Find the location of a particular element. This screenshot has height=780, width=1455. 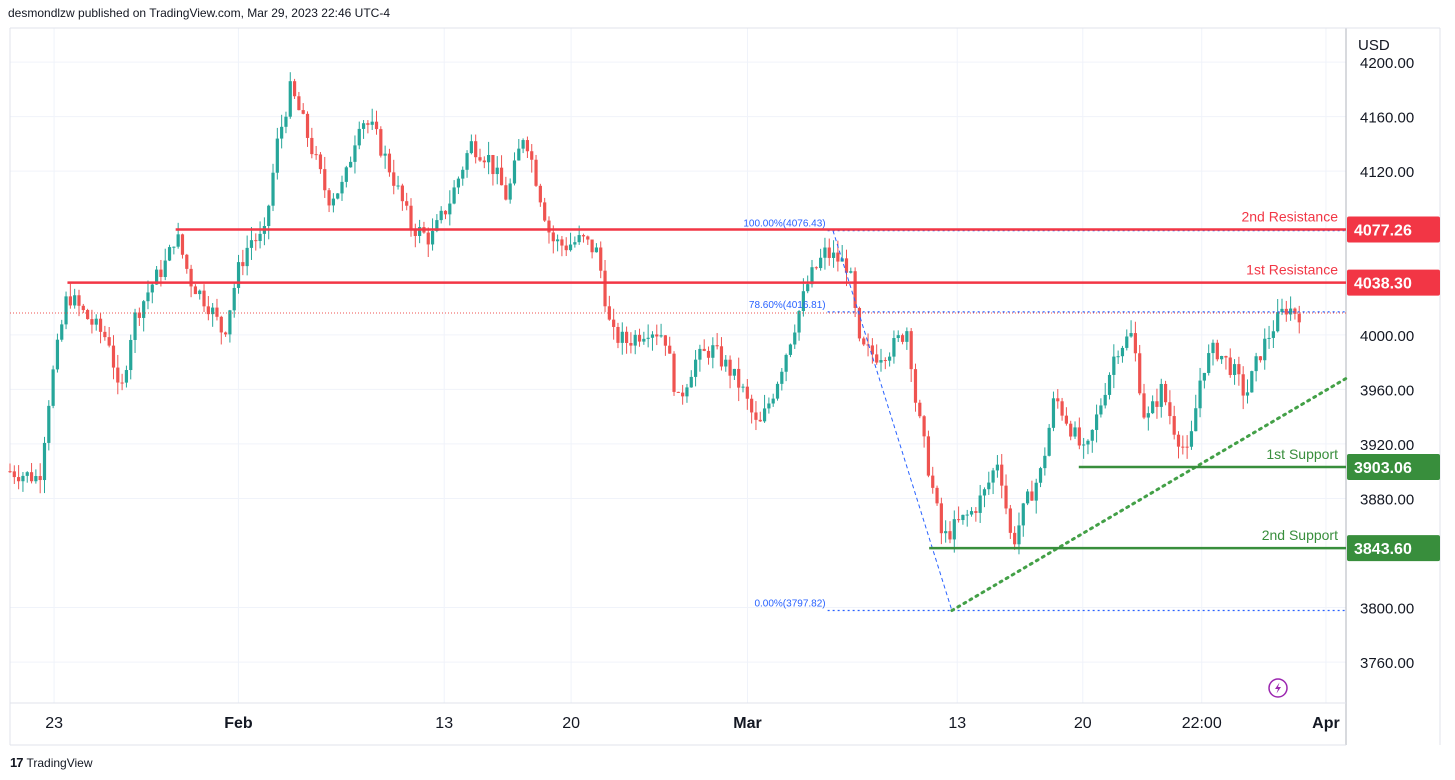

lightning-icon is located at coordinates (1278, 688).